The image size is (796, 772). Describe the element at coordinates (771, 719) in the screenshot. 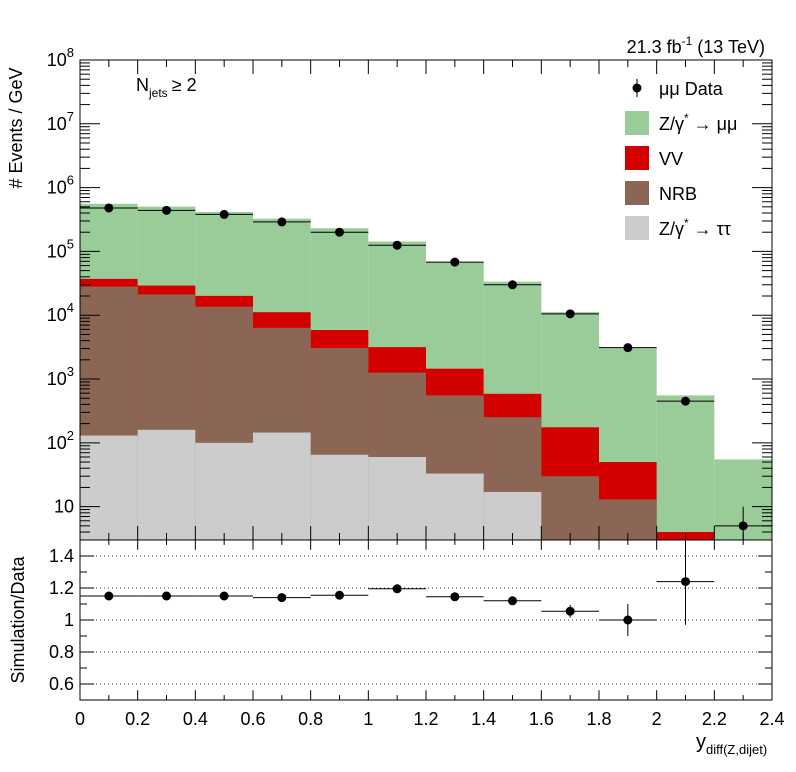

I see `x-tick-label: 2.4` at that location.